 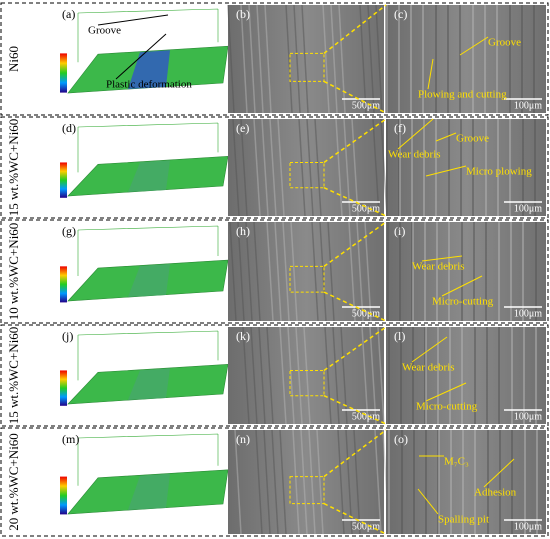 What do you see at coordinates (243, 14) in the screenshot?
I see `panel-letter: (b)` at bounding box center [243, 14].